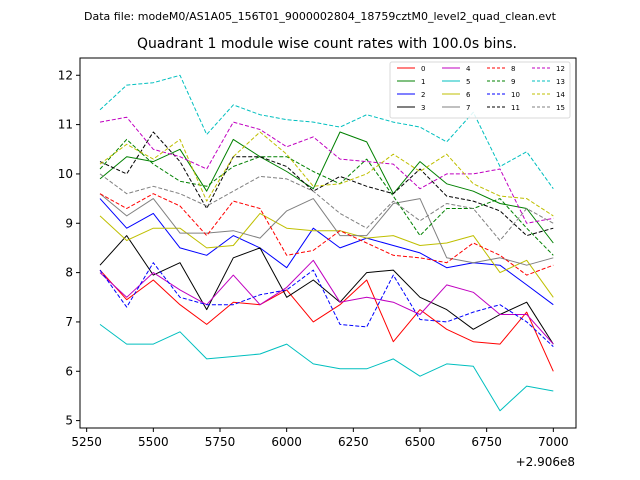  What do you see at coordinates (220, 442) in the screenshot?
I see `x-tick-label: 5750` at bounding box center [220, 442].